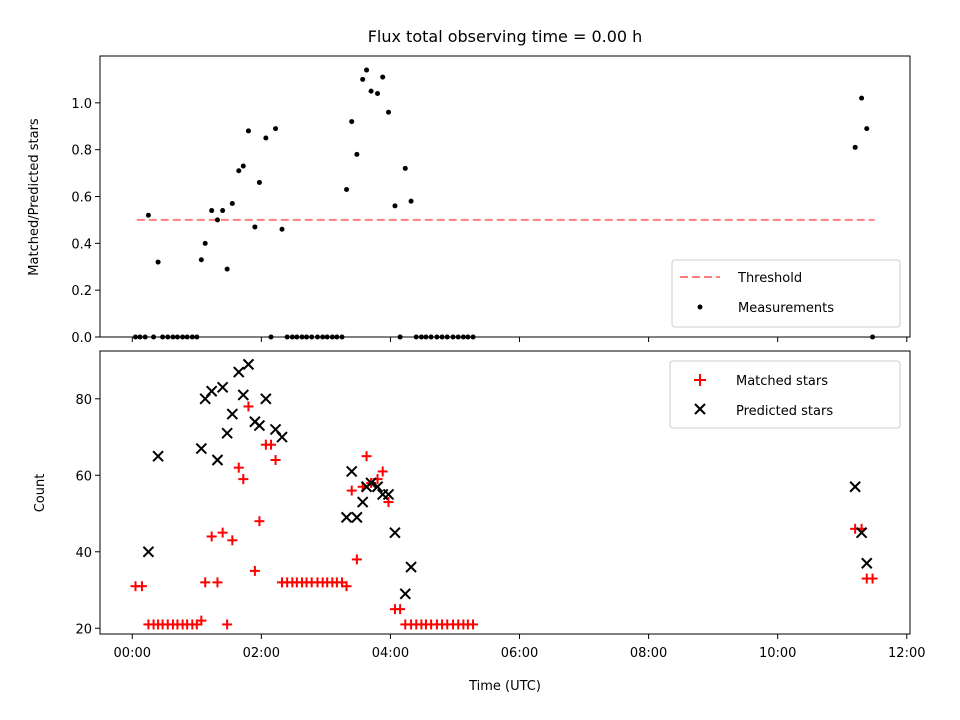 The width and height of the screenshot is (960, 720). I want to click on ratio-y-axis-label: Matched/Predicted stars, so click(34, 197).